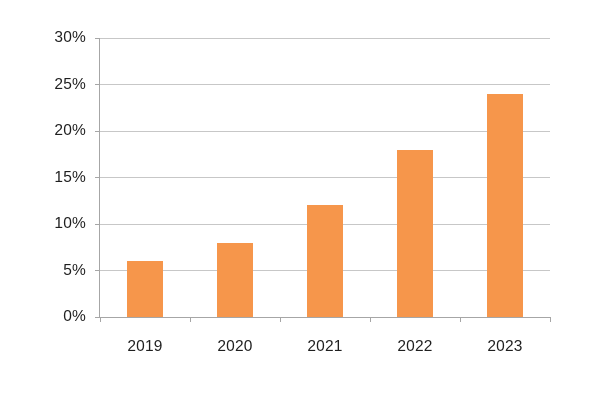  I want to click on bar-2021, so click(325, 261).